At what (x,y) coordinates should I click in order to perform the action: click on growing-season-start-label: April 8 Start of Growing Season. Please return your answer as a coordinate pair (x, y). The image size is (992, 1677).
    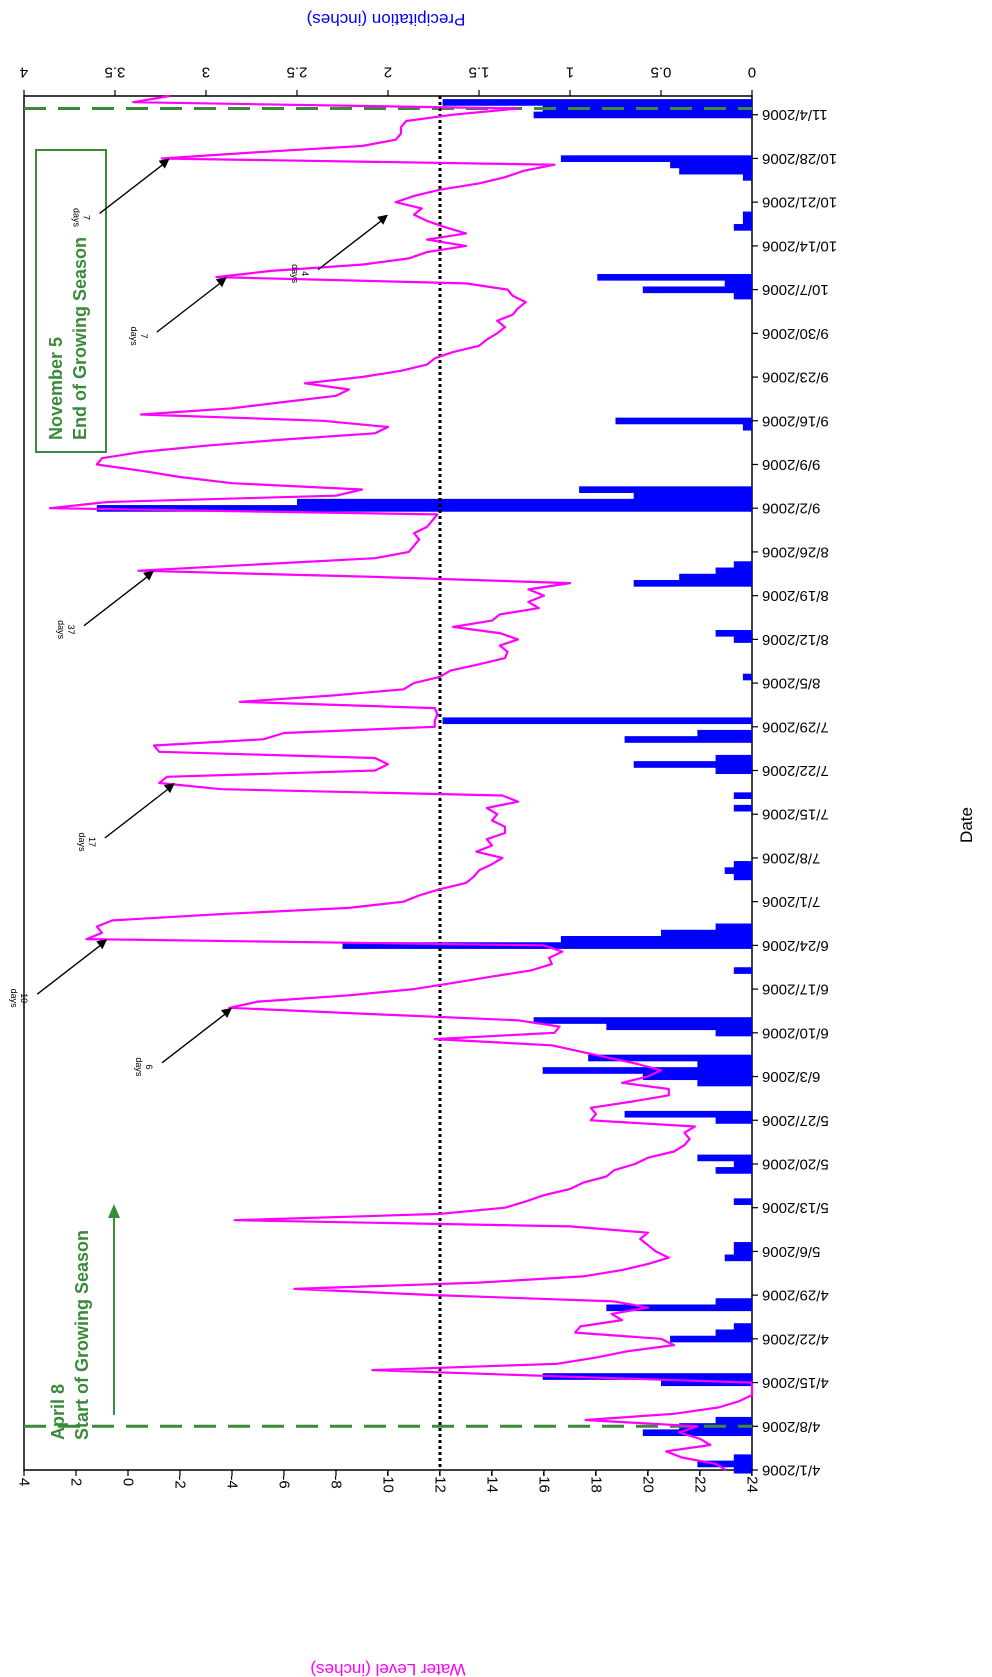
    Looking at the image, I should click on (70, 1335).